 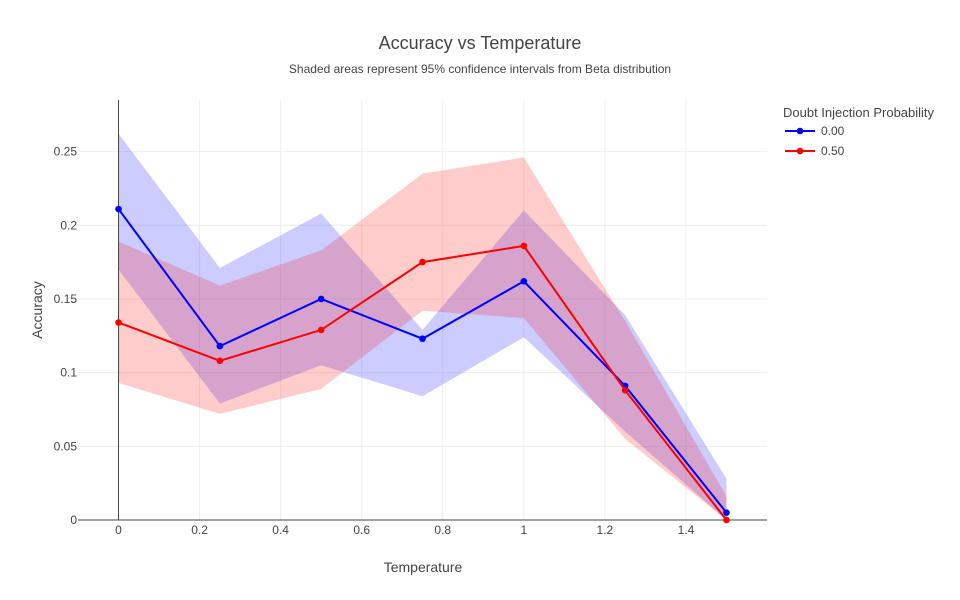 I want to click on x-tick-label: 1.4, so click(x=686, y=530).